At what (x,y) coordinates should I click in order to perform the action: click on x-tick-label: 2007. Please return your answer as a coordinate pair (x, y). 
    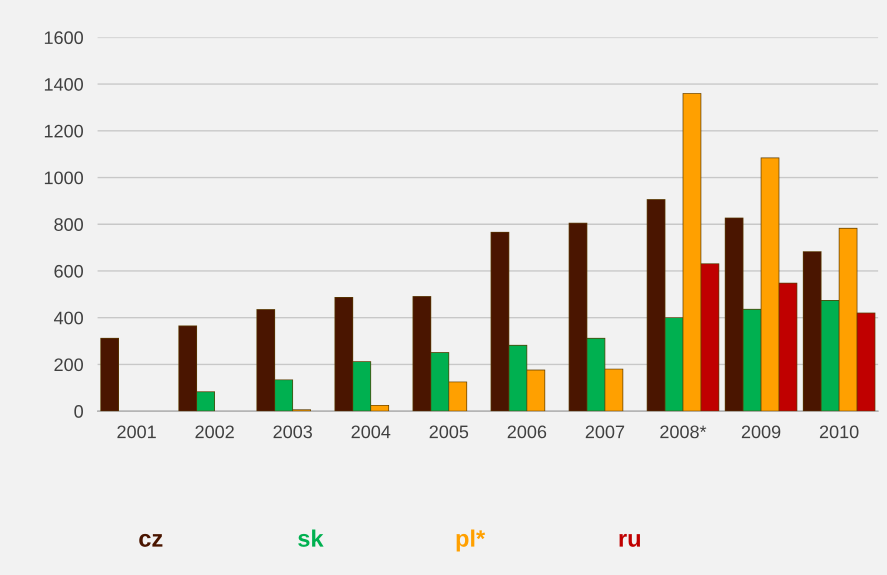
    Looking at the image, I should click on (605, 431).